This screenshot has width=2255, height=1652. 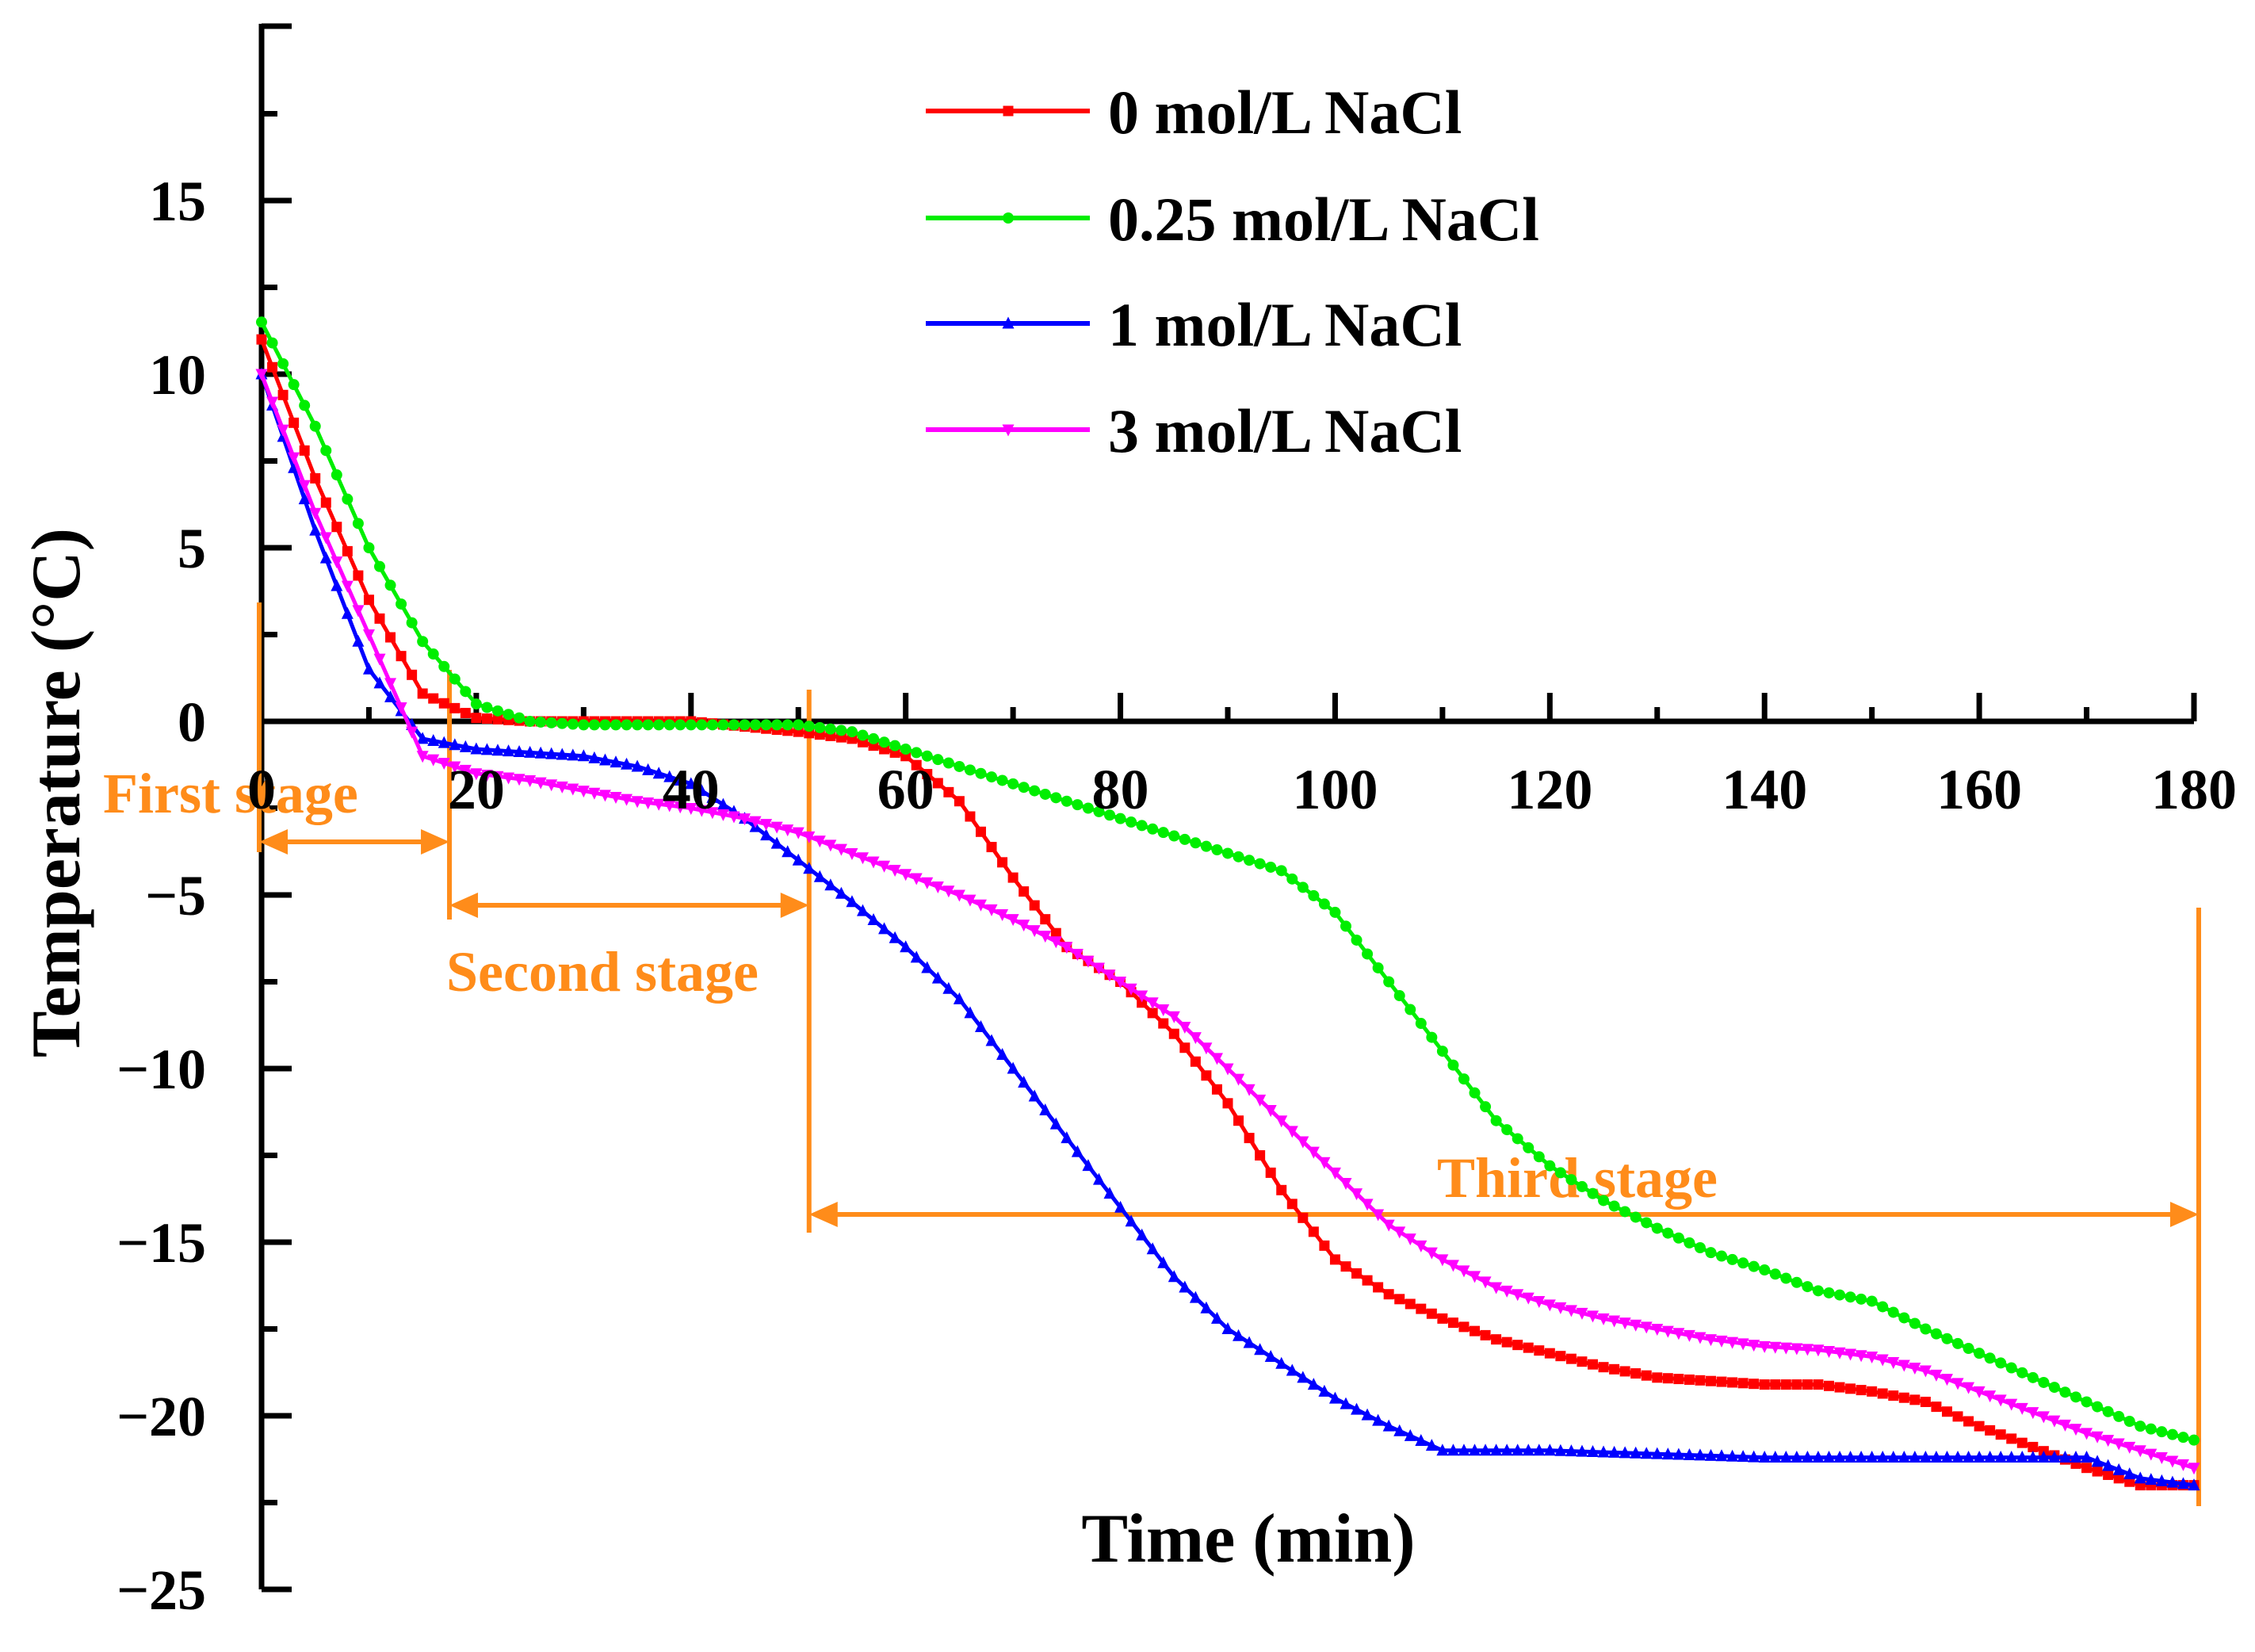 I want to click on x-tick-label: 120, so click(x=1550, y=789).